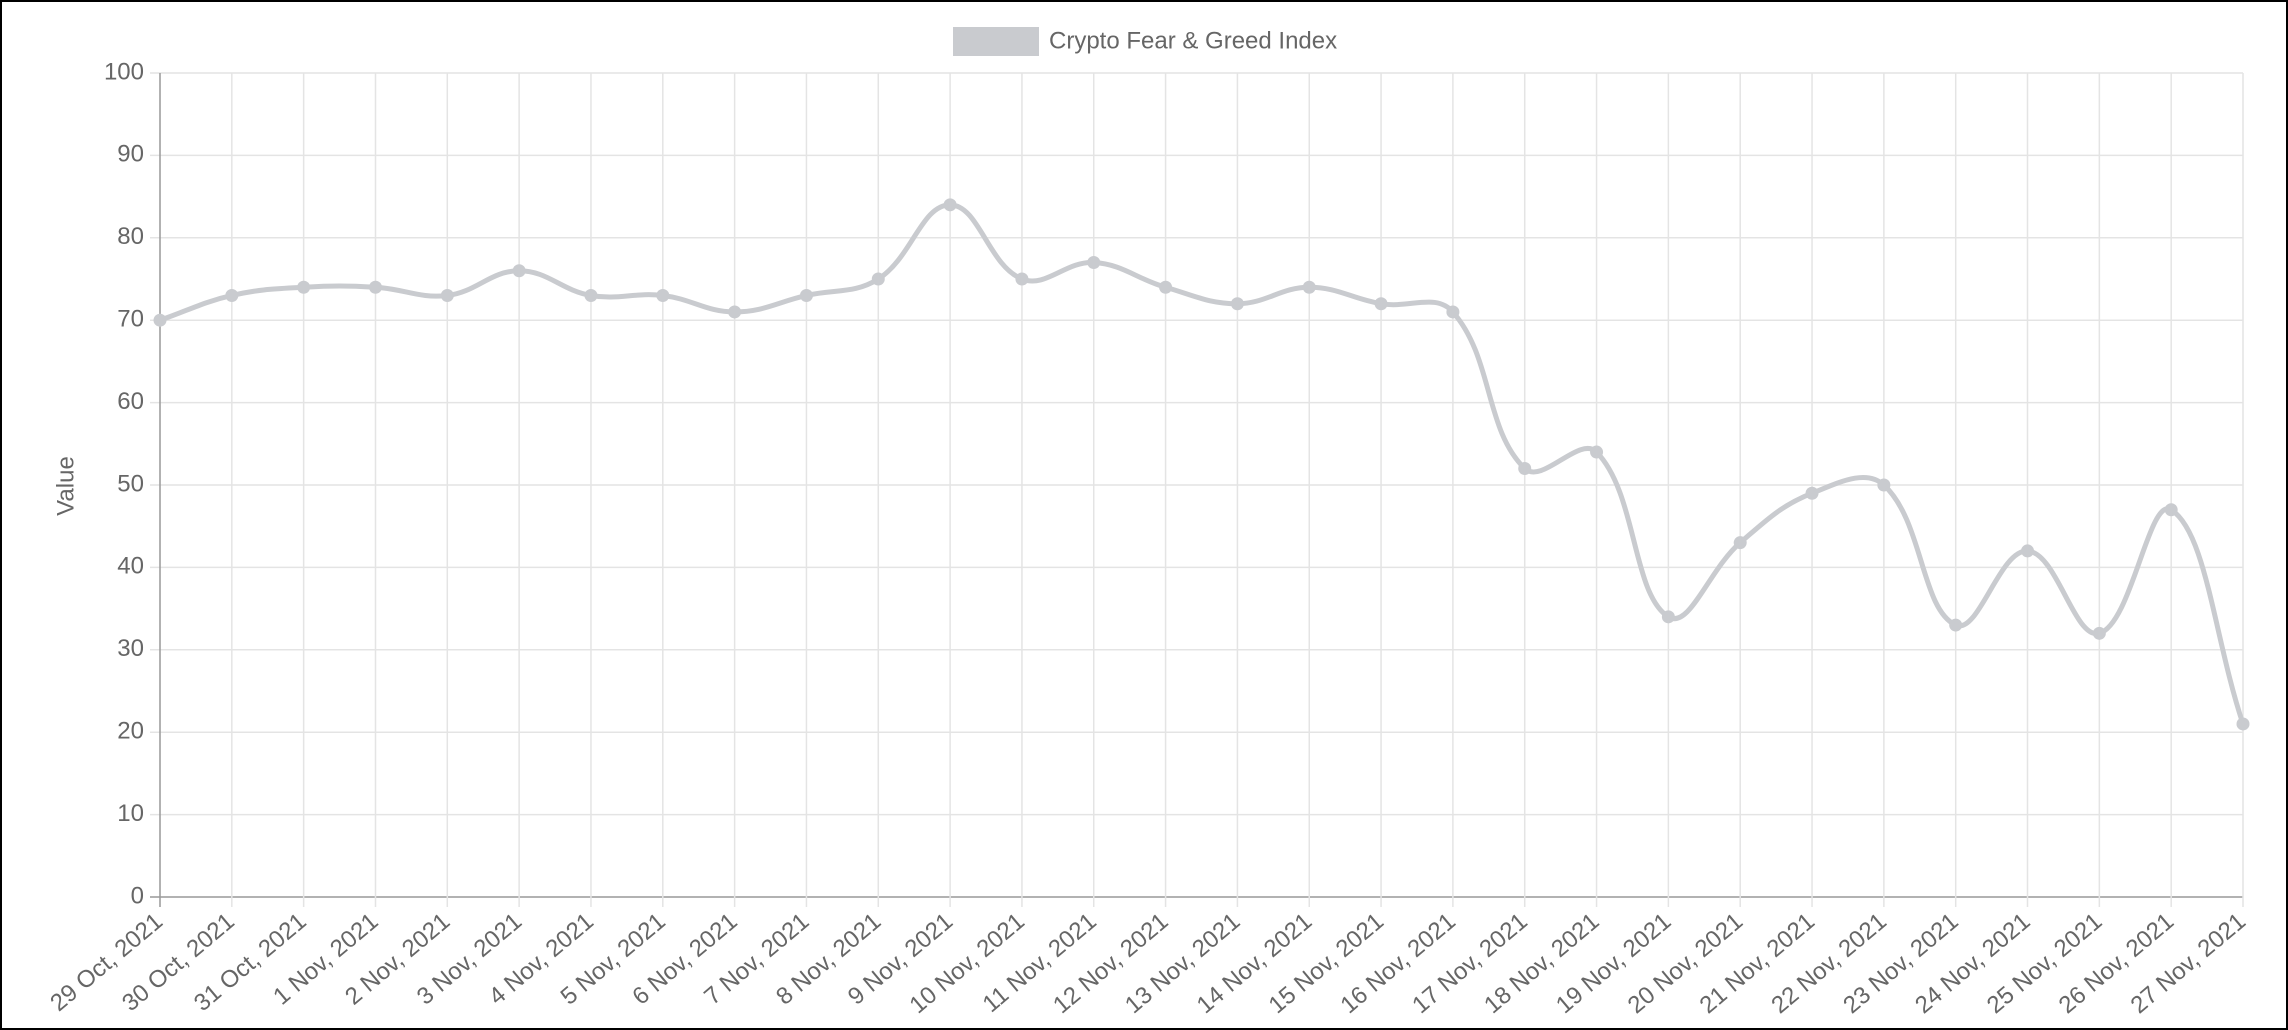 The image size is (2288, 1030). What do you see at coordinates (1193, 40) in the screenshot?
I see `legend-label: Crypto Fear & Greed Index` at bounding box center [1193, 40].